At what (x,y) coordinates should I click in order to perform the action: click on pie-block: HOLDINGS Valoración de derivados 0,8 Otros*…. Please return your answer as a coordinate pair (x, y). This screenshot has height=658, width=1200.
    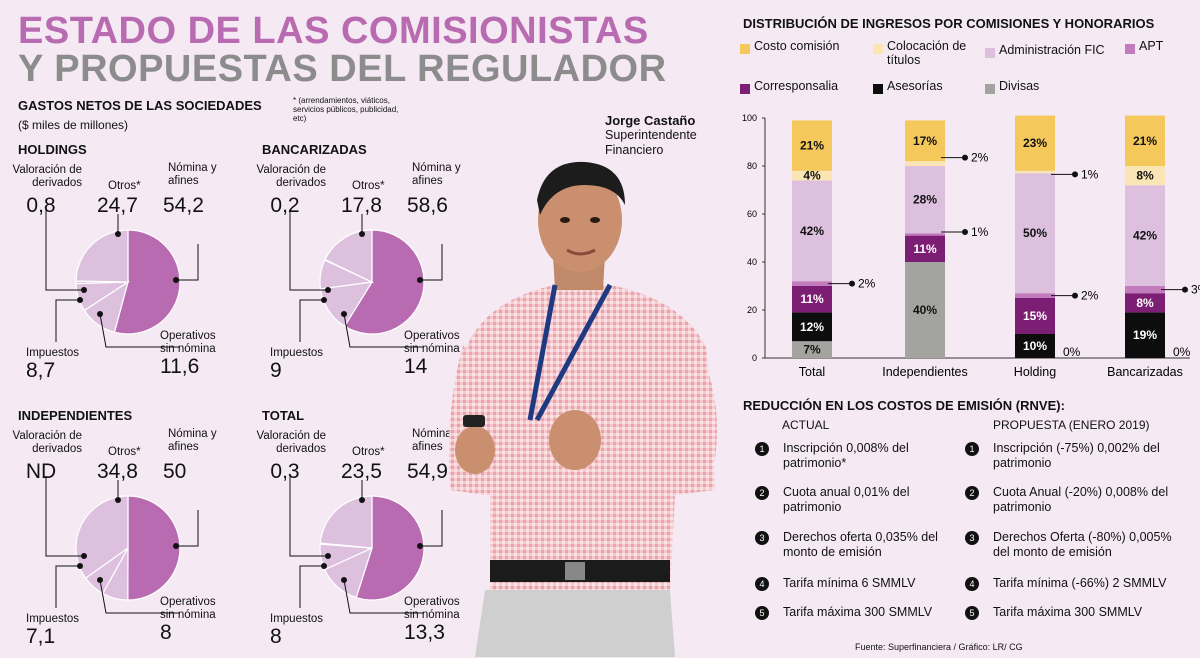
    Looking at the image, I should click on (135, 267).